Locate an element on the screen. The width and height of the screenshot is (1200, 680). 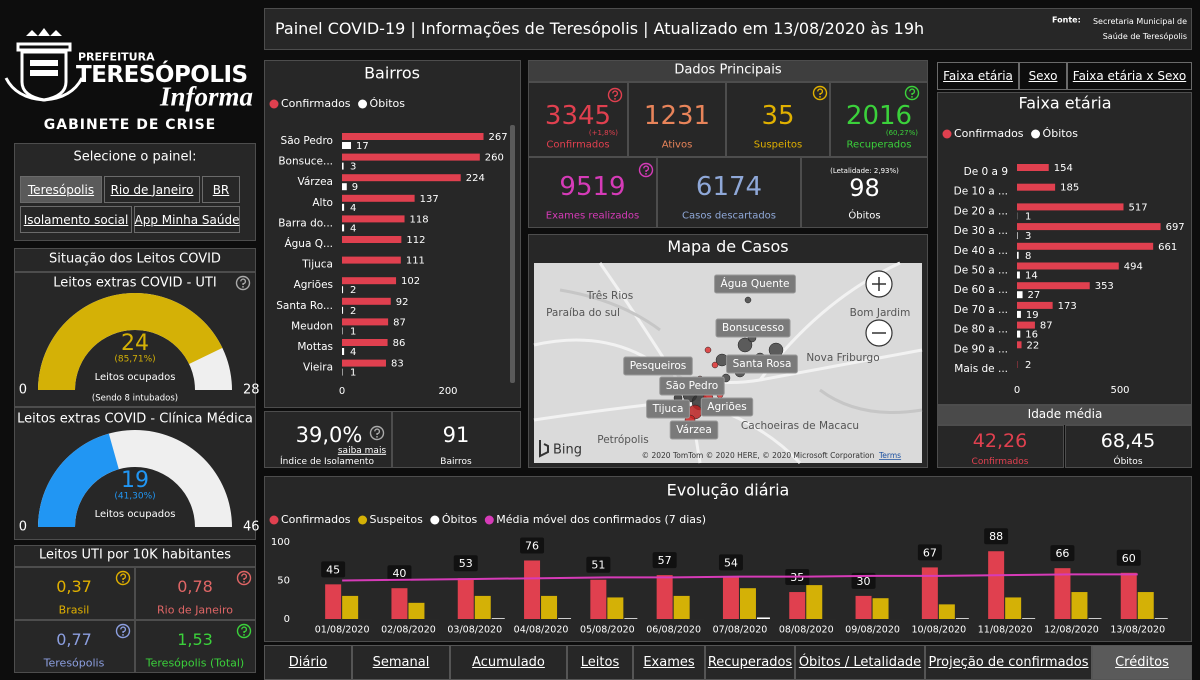
kpi-value: 2016 is located at coordinates (879, 116).